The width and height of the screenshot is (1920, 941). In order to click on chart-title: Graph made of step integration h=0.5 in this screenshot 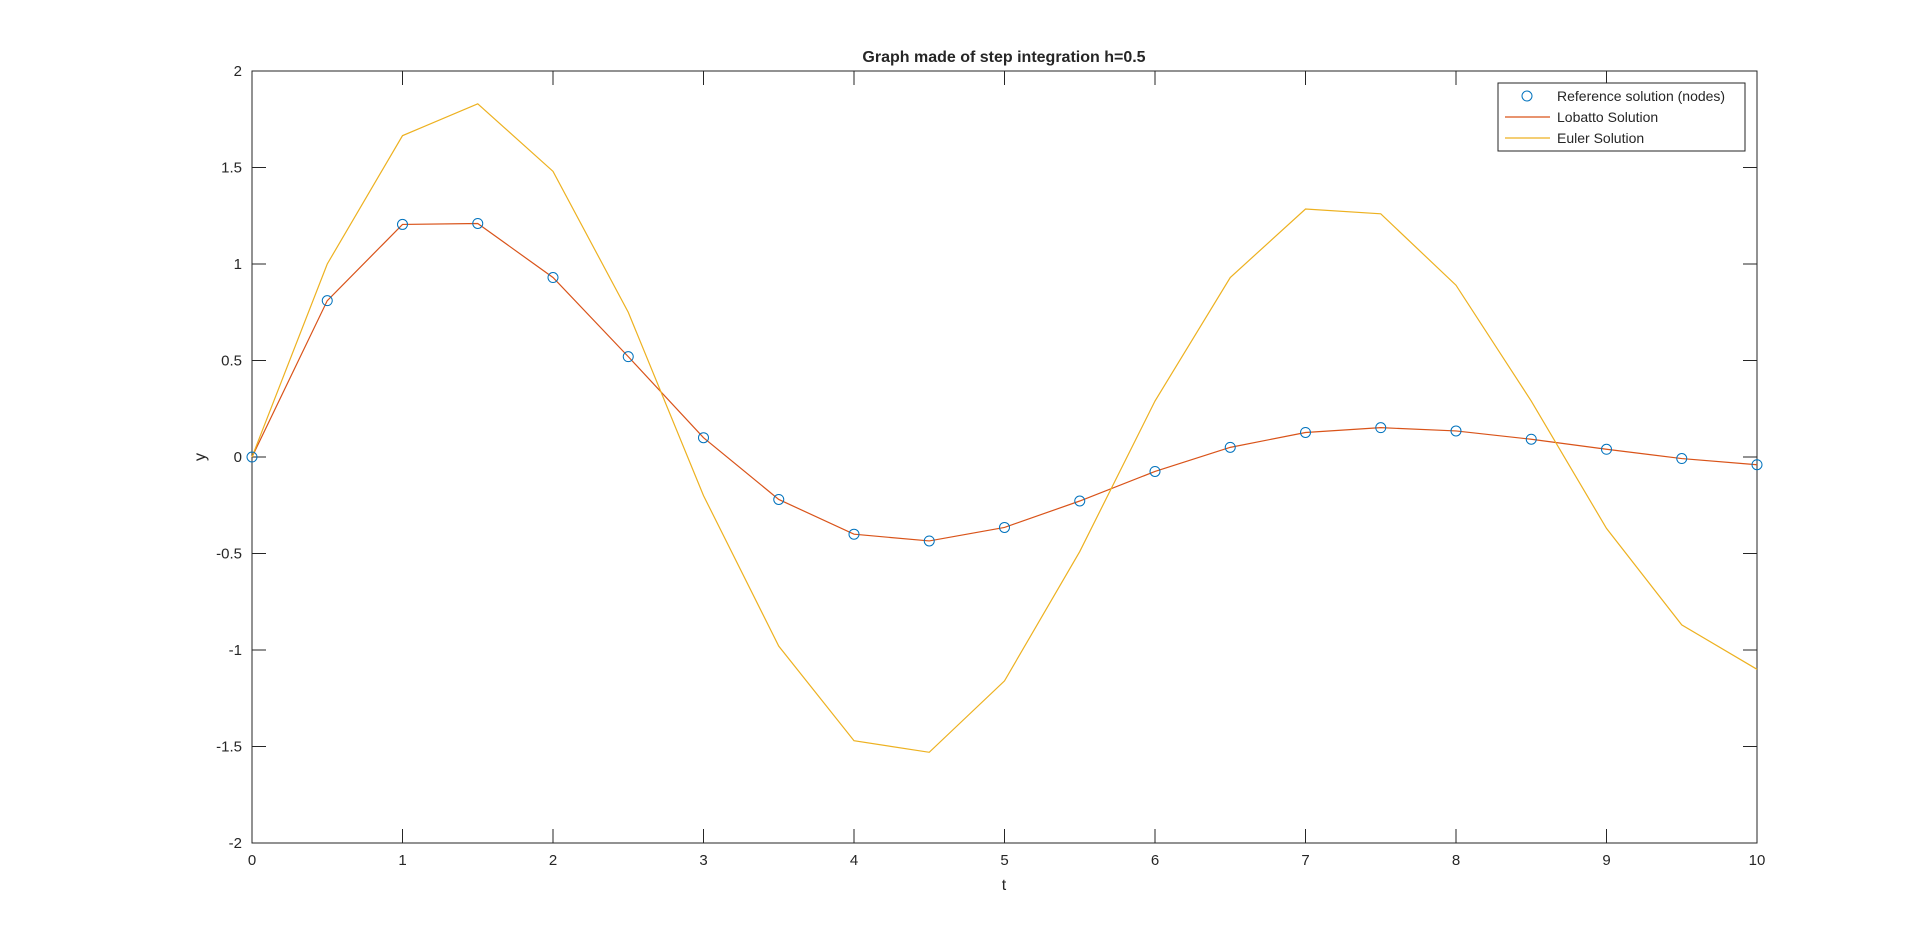, I will do `click(1003, 57)`.